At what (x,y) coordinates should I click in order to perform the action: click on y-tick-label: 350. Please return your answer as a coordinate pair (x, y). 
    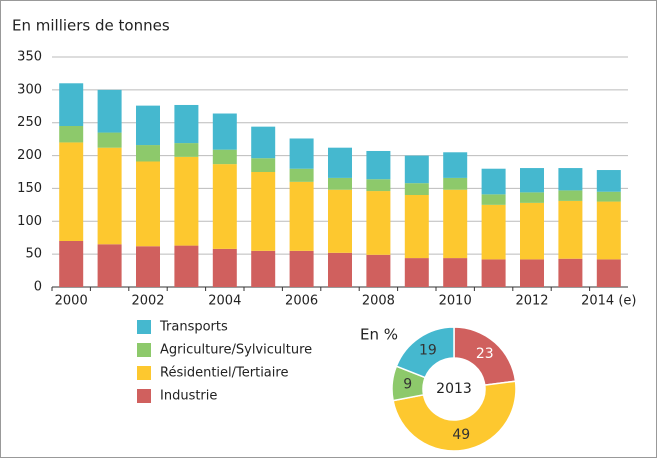
    Looking at the image, I should click on (29, 57).